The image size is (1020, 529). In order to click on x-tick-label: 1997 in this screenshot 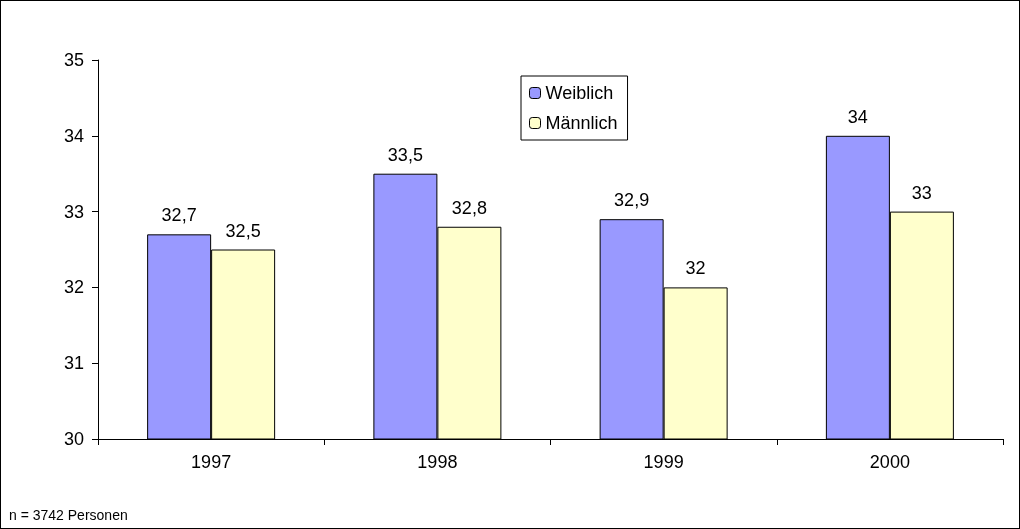, I will do `click(211, 462)`.